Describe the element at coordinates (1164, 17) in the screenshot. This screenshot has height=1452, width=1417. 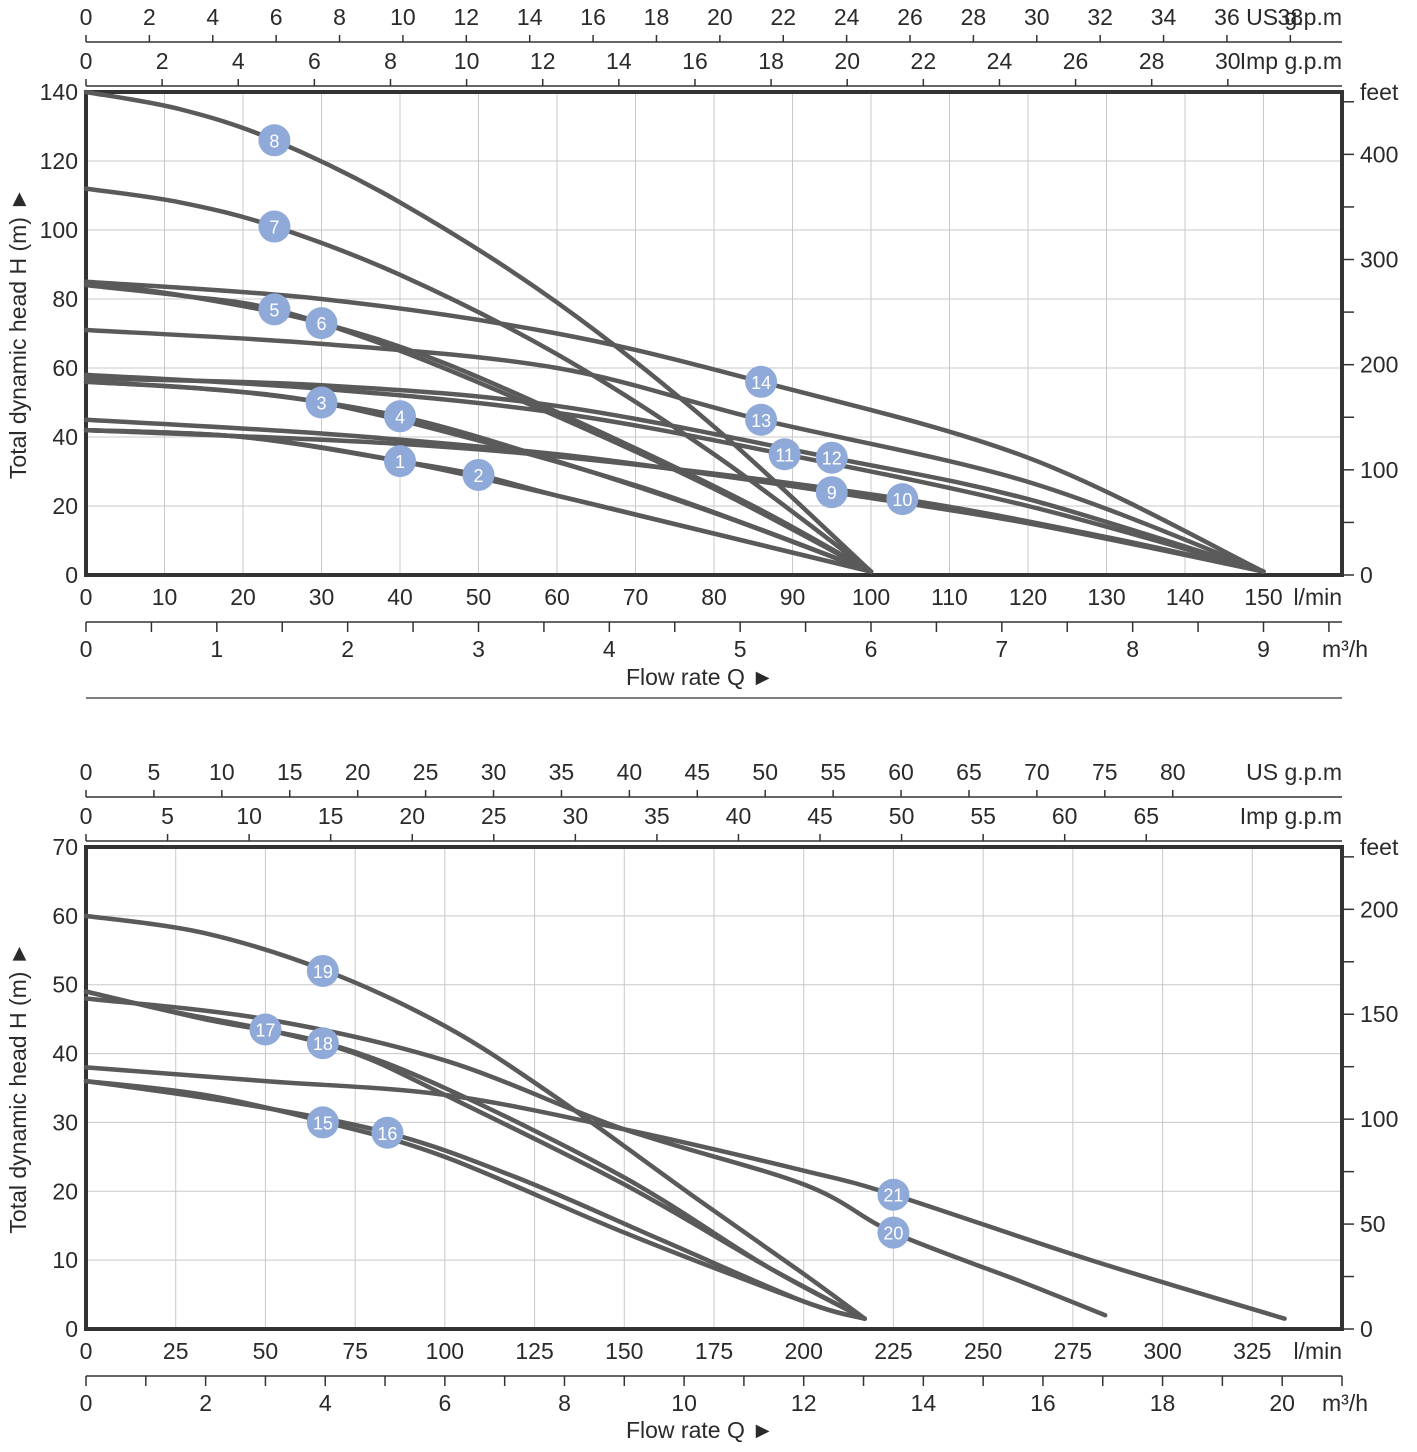
I see `us-gpm-tick-label: 34` at that location.